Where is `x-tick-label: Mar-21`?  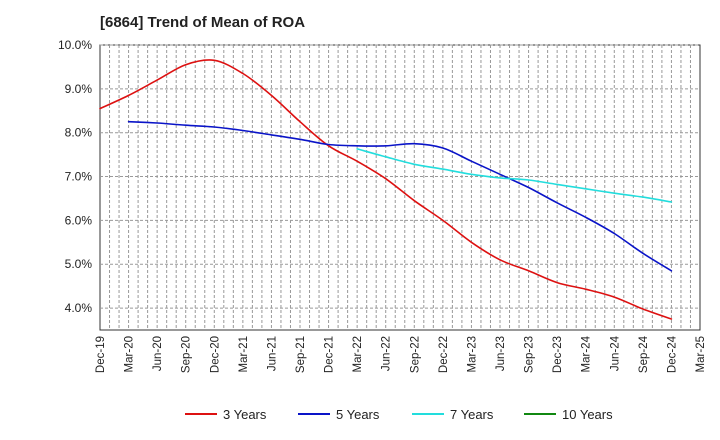
x-tick-label: Mar-21 is located at coordinates (244, 354).